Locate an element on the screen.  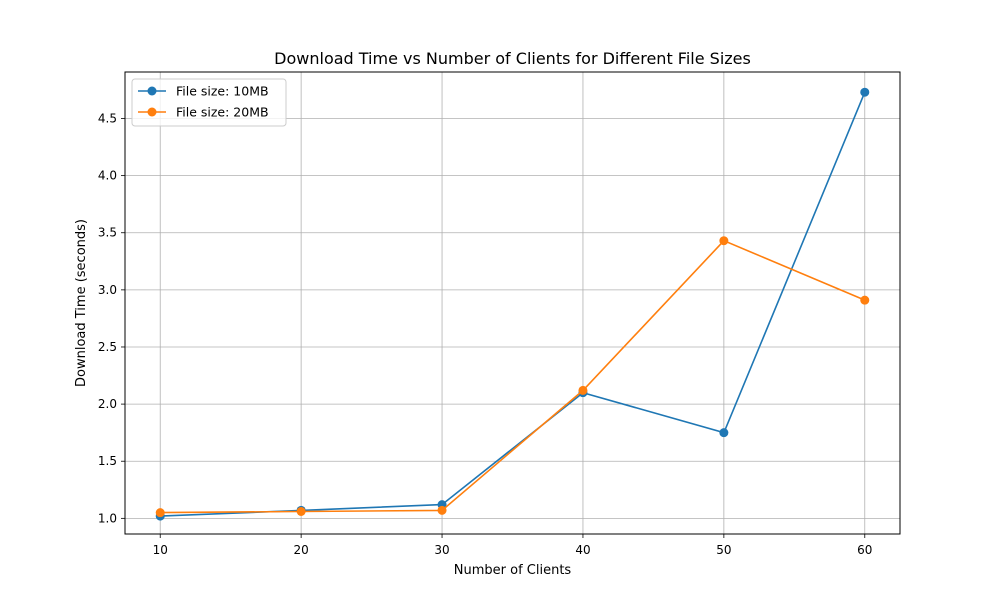
x-tick-label: 30 is located at coordinates (441, 550).